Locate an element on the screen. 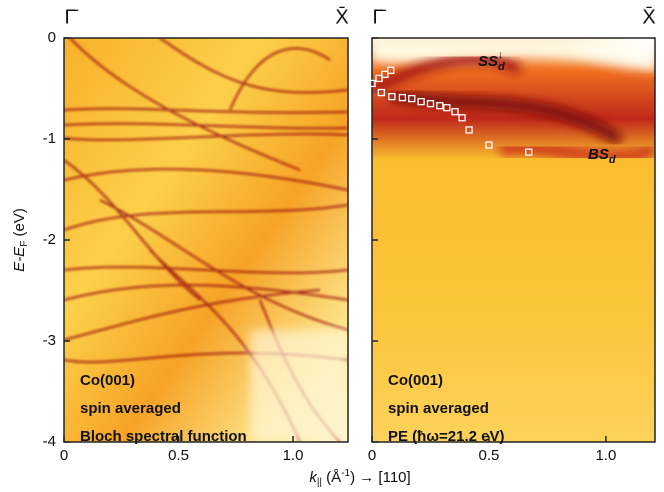 This screenshot has width=664, height=492. x-axis-label: k|| (Å-1) → [110] is located at coordinates (359, 478).